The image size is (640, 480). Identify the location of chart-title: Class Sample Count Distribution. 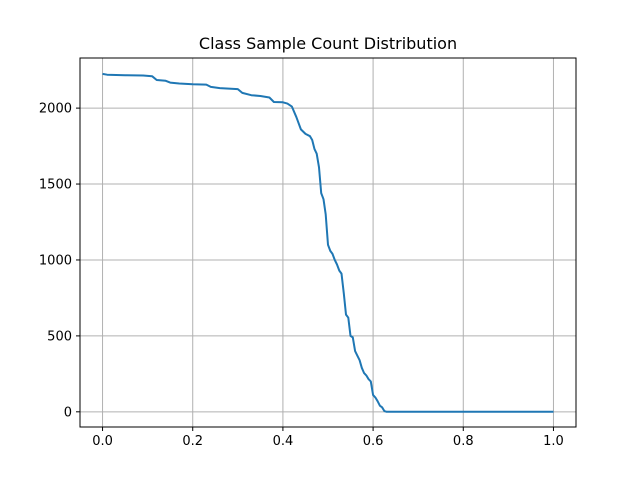
(328, 43).